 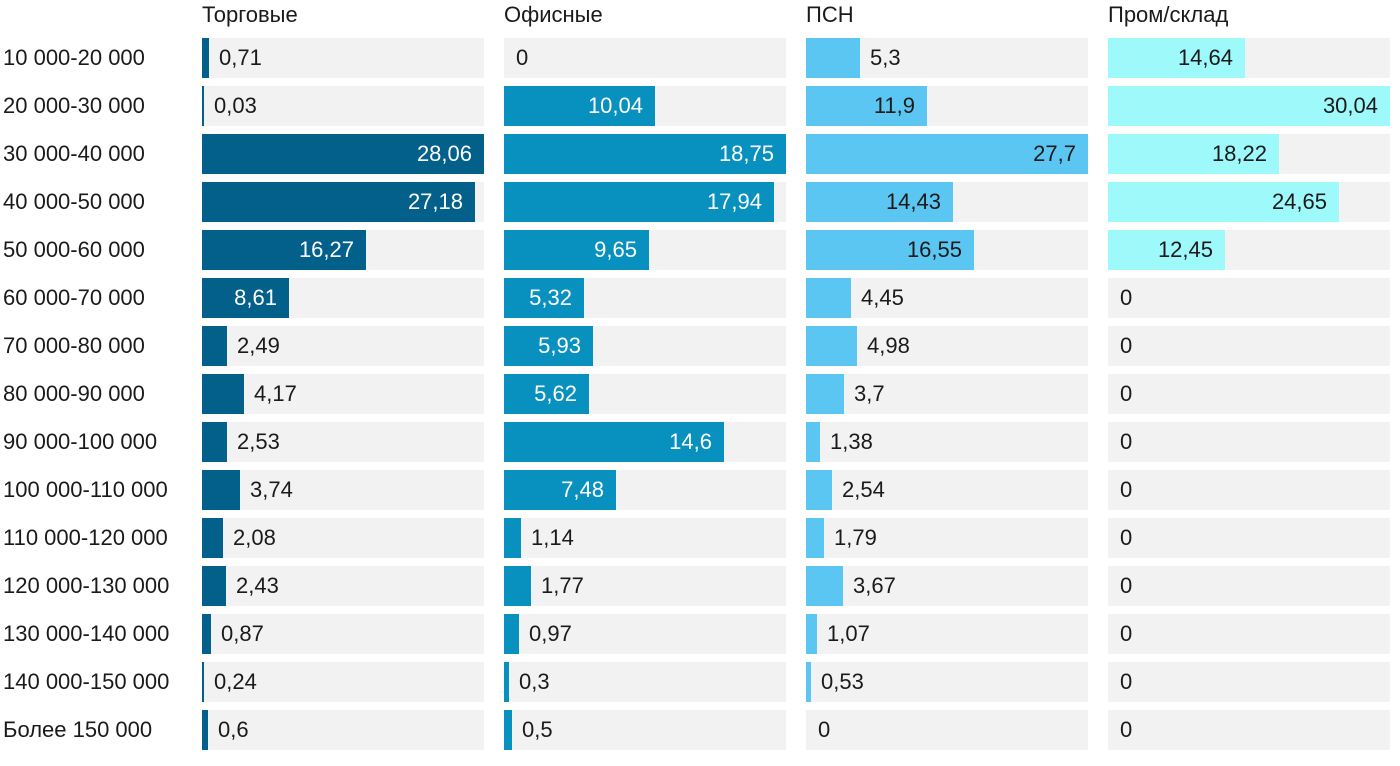 What do you see at coordinates (550, 633) in the screenshot?
I see `data-label: 0,97` at bounding box center [550, 633].